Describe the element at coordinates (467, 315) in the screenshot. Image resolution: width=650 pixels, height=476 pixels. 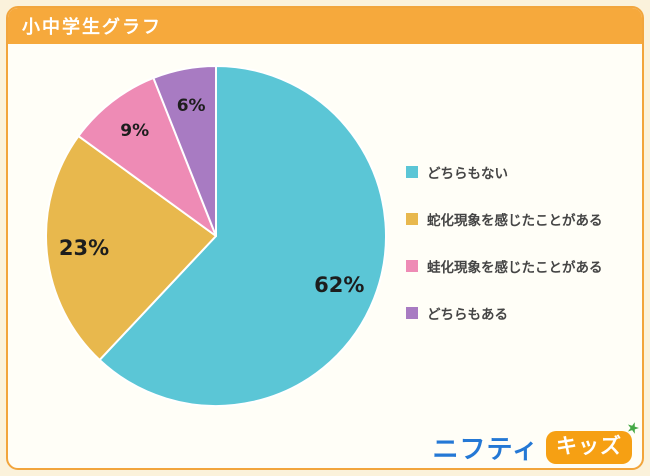
I see `legend-label: どちらもある` at that location.